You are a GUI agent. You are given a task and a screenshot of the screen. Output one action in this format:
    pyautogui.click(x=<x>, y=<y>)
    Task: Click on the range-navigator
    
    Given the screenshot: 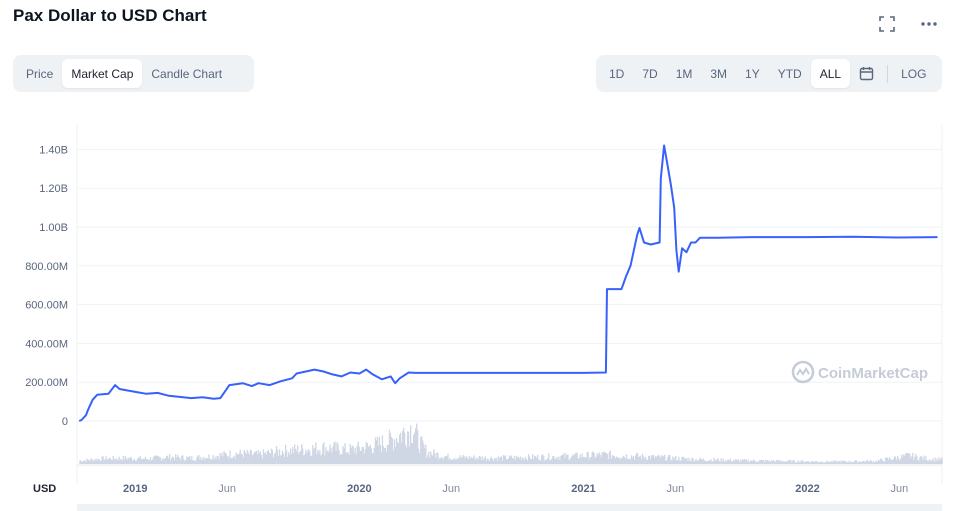 What is the action you would take?
    pyautogui.click(x=509, y=507)
    